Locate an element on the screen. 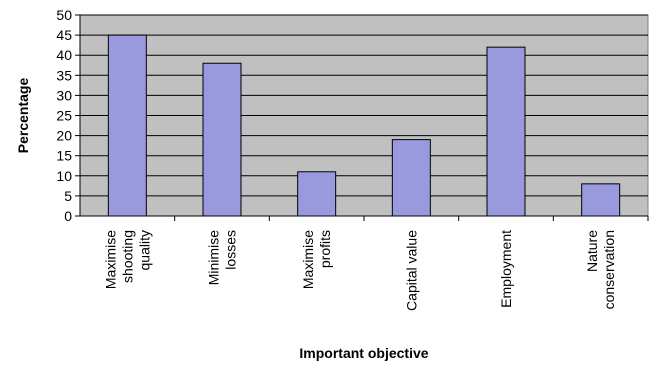 The height and width of the screenshot is (366, 649). x-category-label-line: shooting is located at coordinates (127, 256).